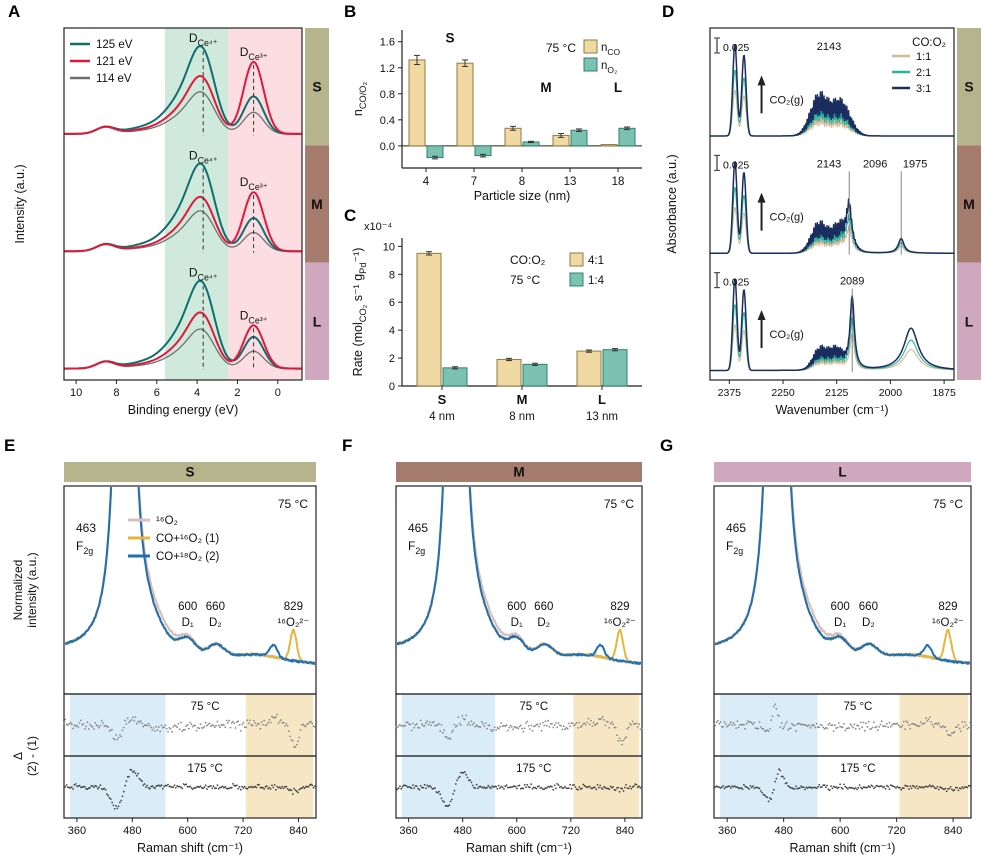 The width and height of the screenshot is (991, 866). Describe the element at coordinates (837, 398) in the screenshot. I see `x-axis: 2375 2250 2125 2000 1875 Wavenumber (cm⁻¹)` at that location.